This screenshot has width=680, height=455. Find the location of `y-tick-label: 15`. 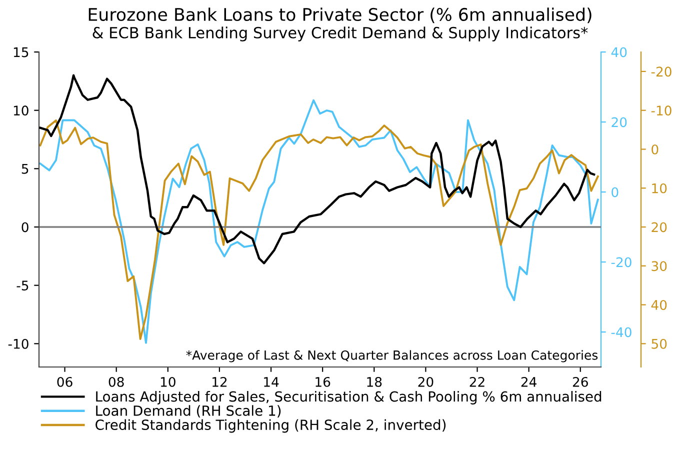

y-tick-label: 15 is located at coordinates (21, 52).